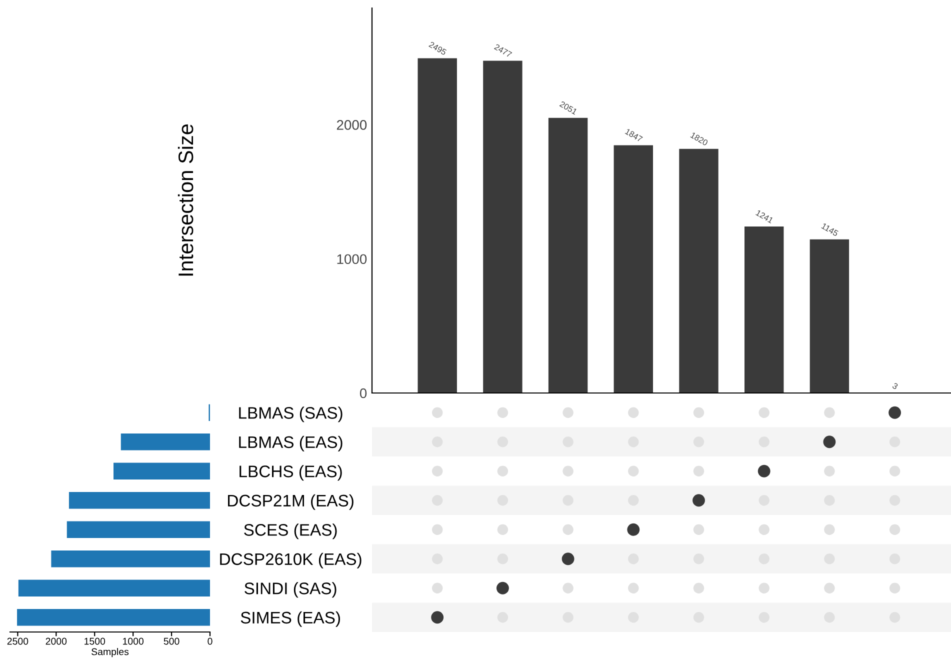 This screenshot has width=951, height=663. What do you see at coordinates (895, 386) in the screenshot?
I see `data-label: 3` at bounding box center [895, 386].